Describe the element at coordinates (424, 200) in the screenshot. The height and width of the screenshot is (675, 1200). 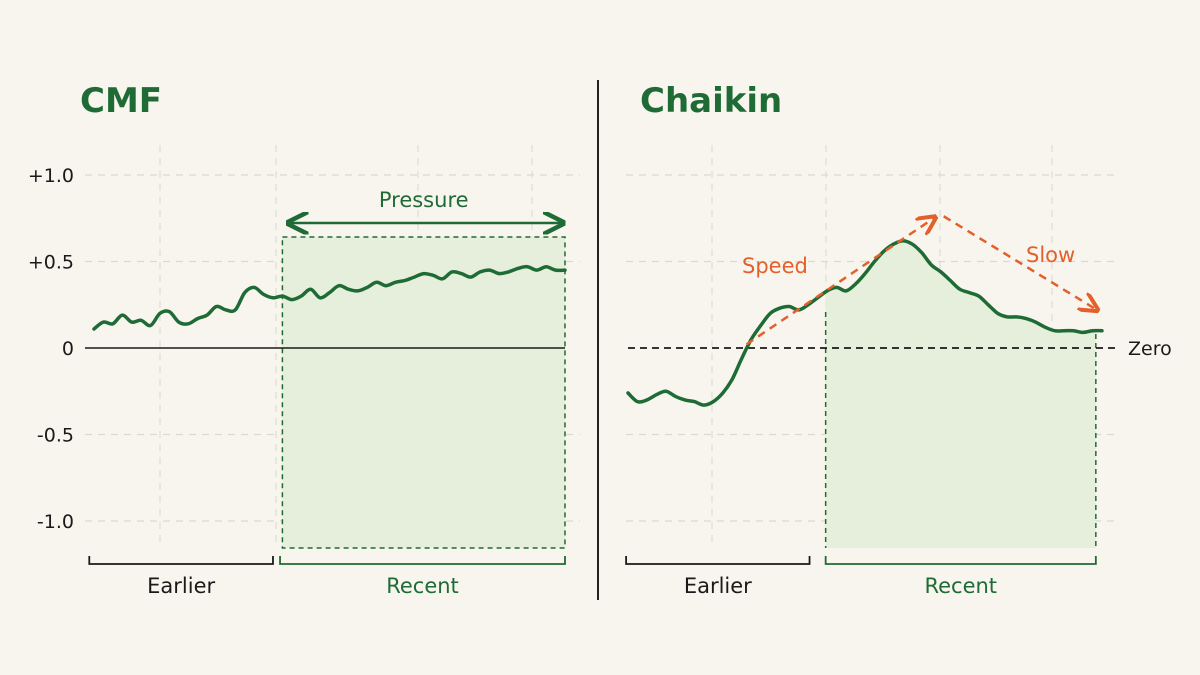
I see `pressure-label: Pressure` at that location.